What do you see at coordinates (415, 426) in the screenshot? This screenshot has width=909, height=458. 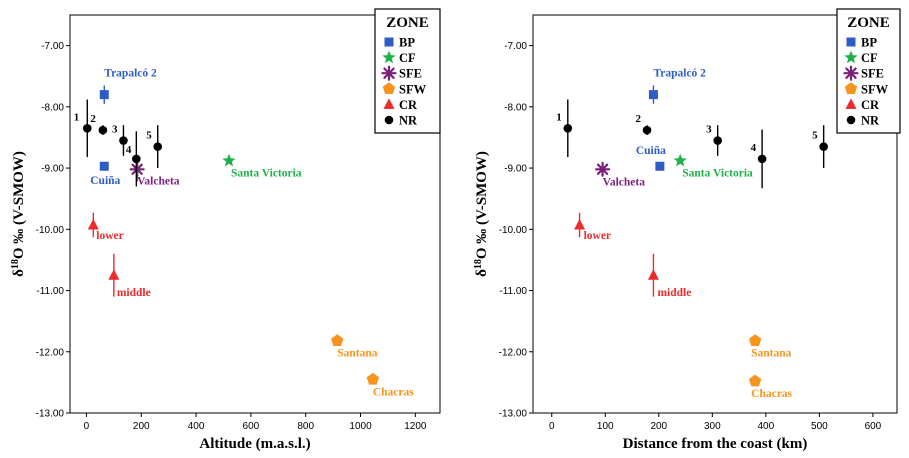 I see `x-tick-label: 1200` at bounding box center [415, 426].